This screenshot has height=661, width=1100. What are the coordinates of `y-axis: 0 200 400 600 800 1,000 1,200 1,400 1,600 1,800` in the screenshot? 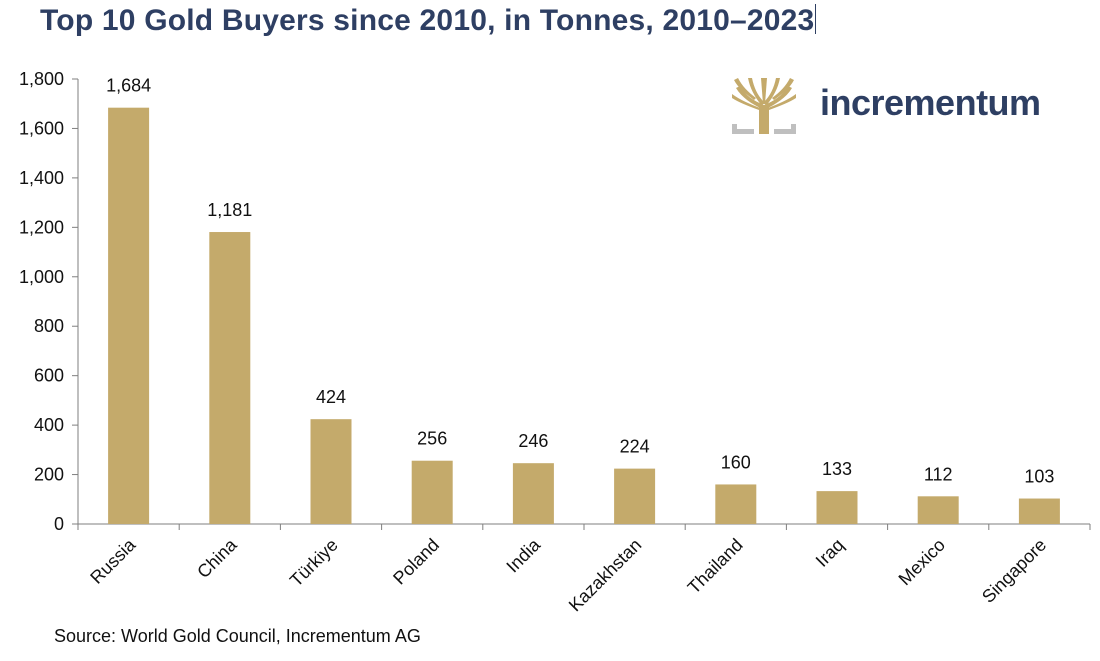 It's located at (49, 301).